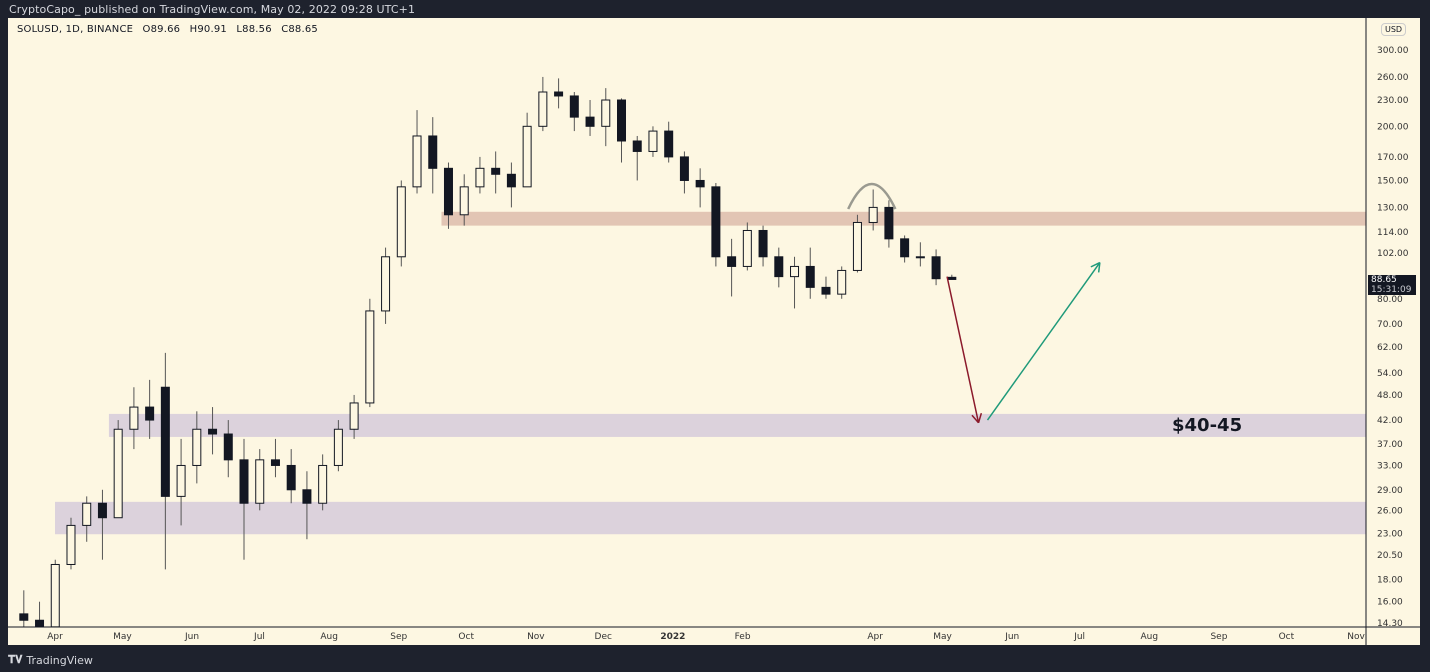 The height and width of the screenshot is (672, 1430). What do you see at coordinates (1390, 325) in the screenshot?
I see `price-tick-label: 70.00` at bounding box center [1390, 325].